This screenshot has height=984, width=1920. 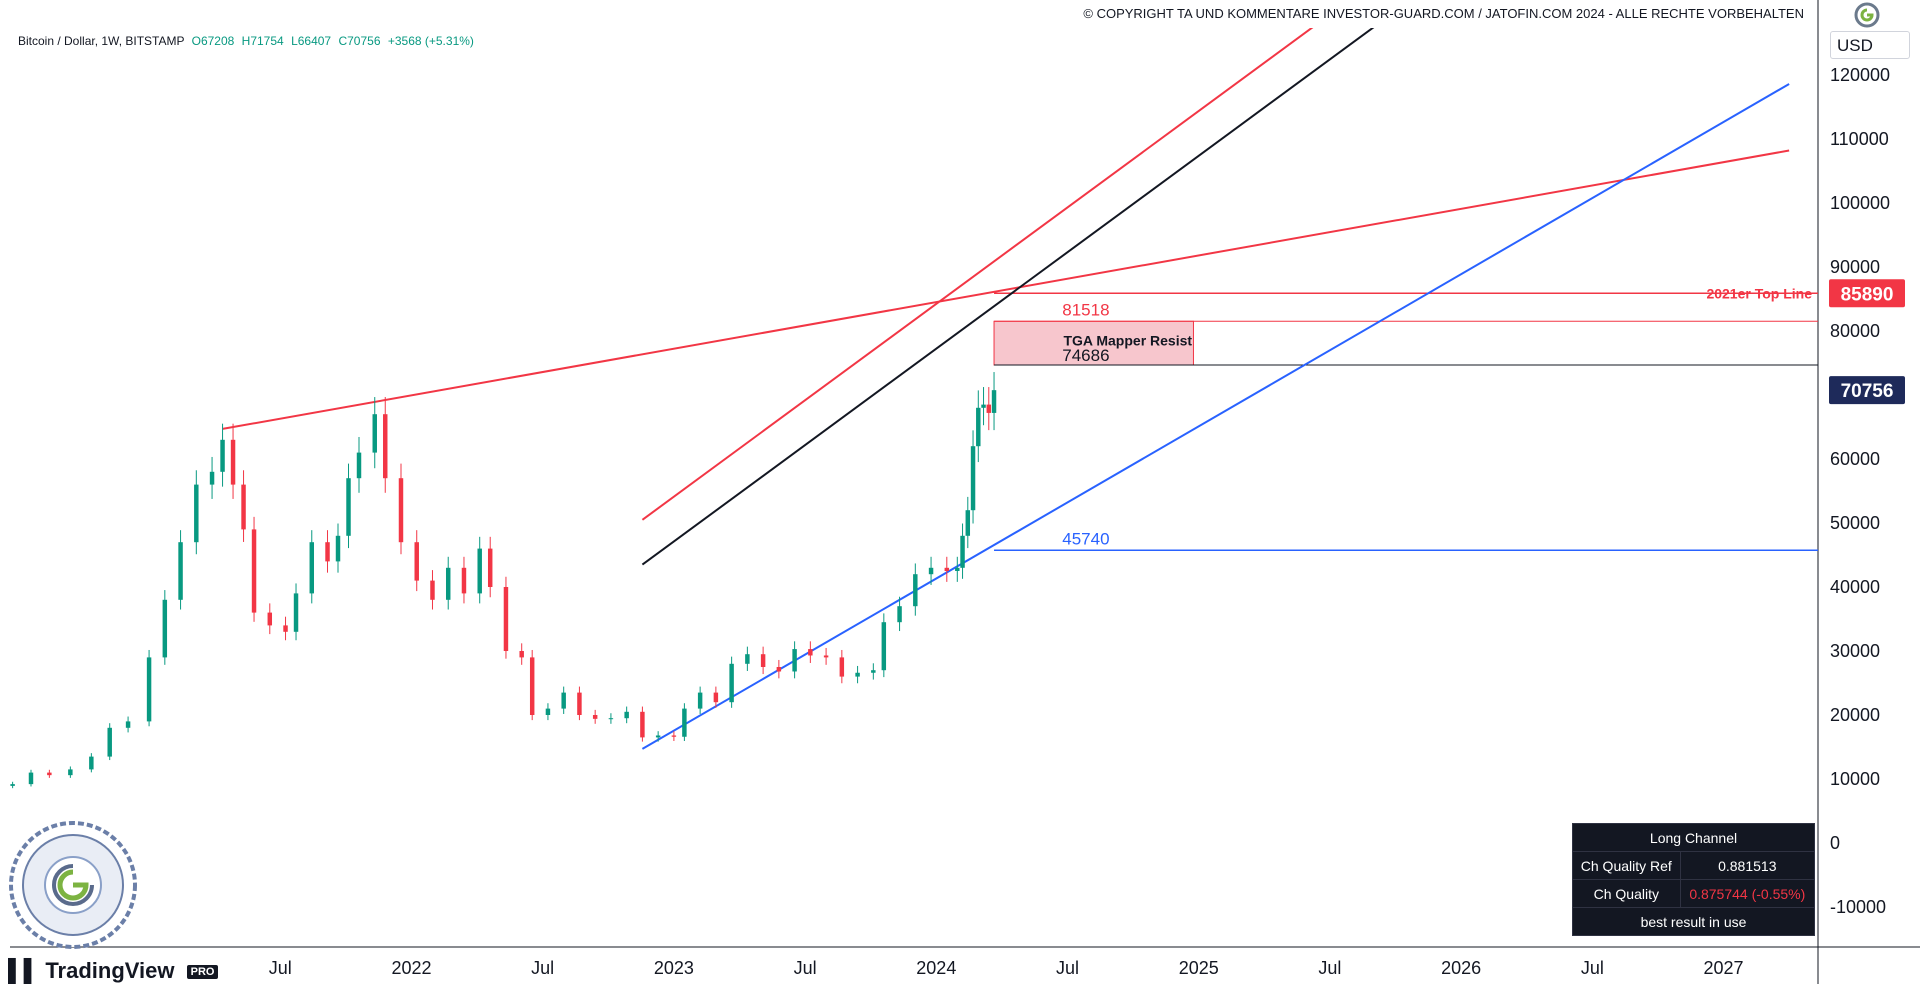 What do you see at coordinates (1747, 865) in the screenshot?
I see `table-value: 0.881513` at bounding box center [1747, 865].